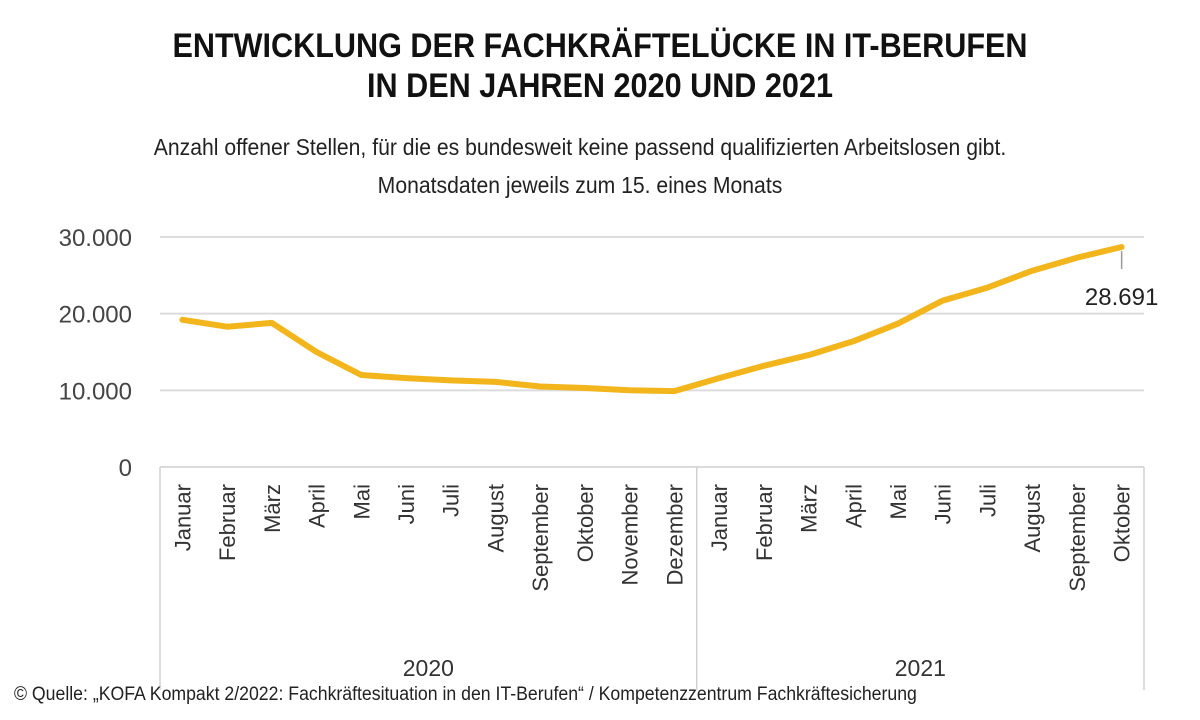 This screenshot has width=1200, height=720. Describe the element at coordinates (428, 668) in the screenshot. I see `year-group-label: 2020` at that location.